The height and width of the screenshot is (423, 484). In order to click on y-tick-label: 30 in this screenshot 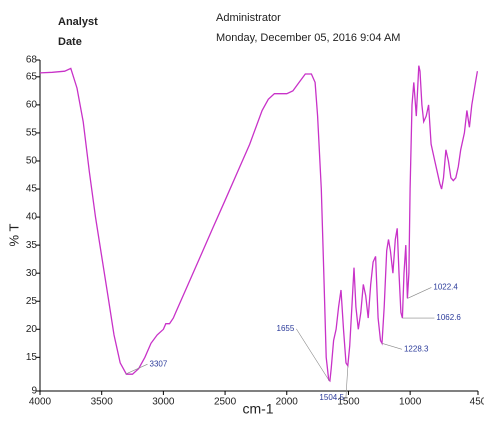, I will do `click(32, 273)`.